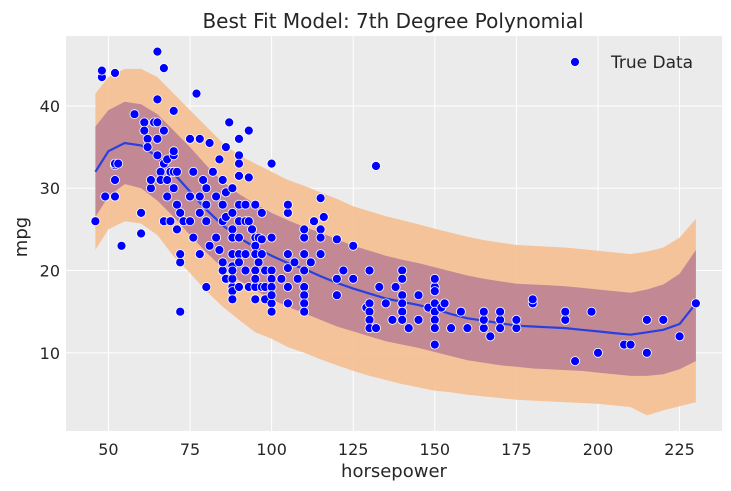 The width and height of the screenshot is (731, 491). I want to click on chart-title: Best Fit Model: 7th Degree Polynomial, so click(392, 21).